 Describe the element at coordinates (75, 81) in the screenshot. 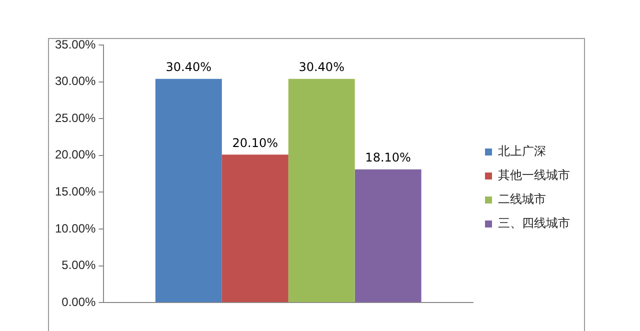

I see `y-tick-label: 30.00%` at that location.